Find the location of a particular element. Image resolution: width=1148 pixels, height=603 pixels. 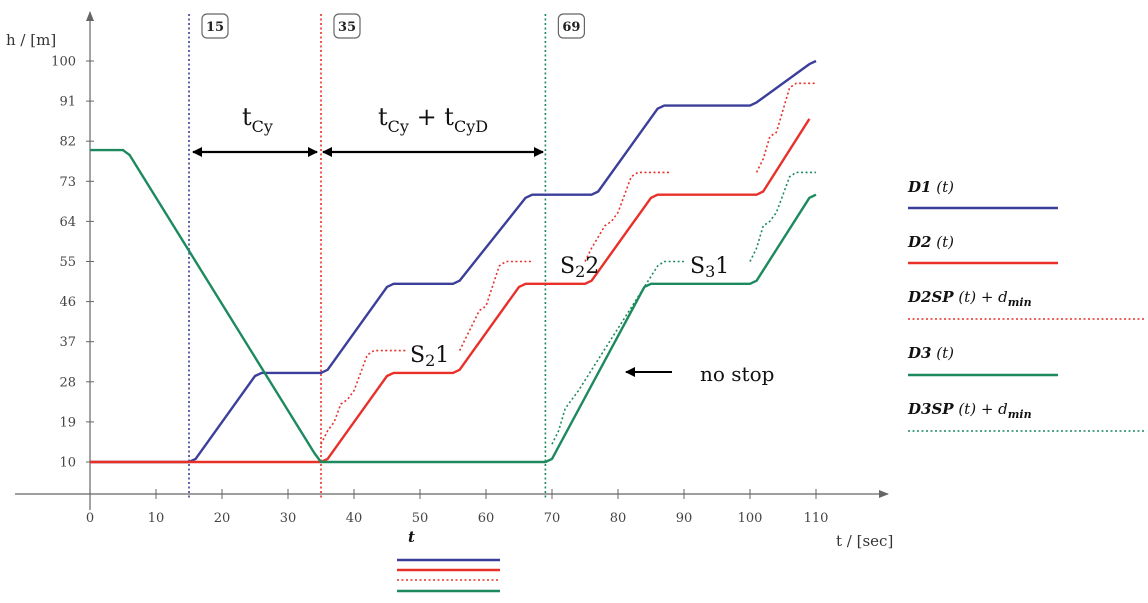

tcyd-label: tCy + tCyD is located at coordinates (433, 119).